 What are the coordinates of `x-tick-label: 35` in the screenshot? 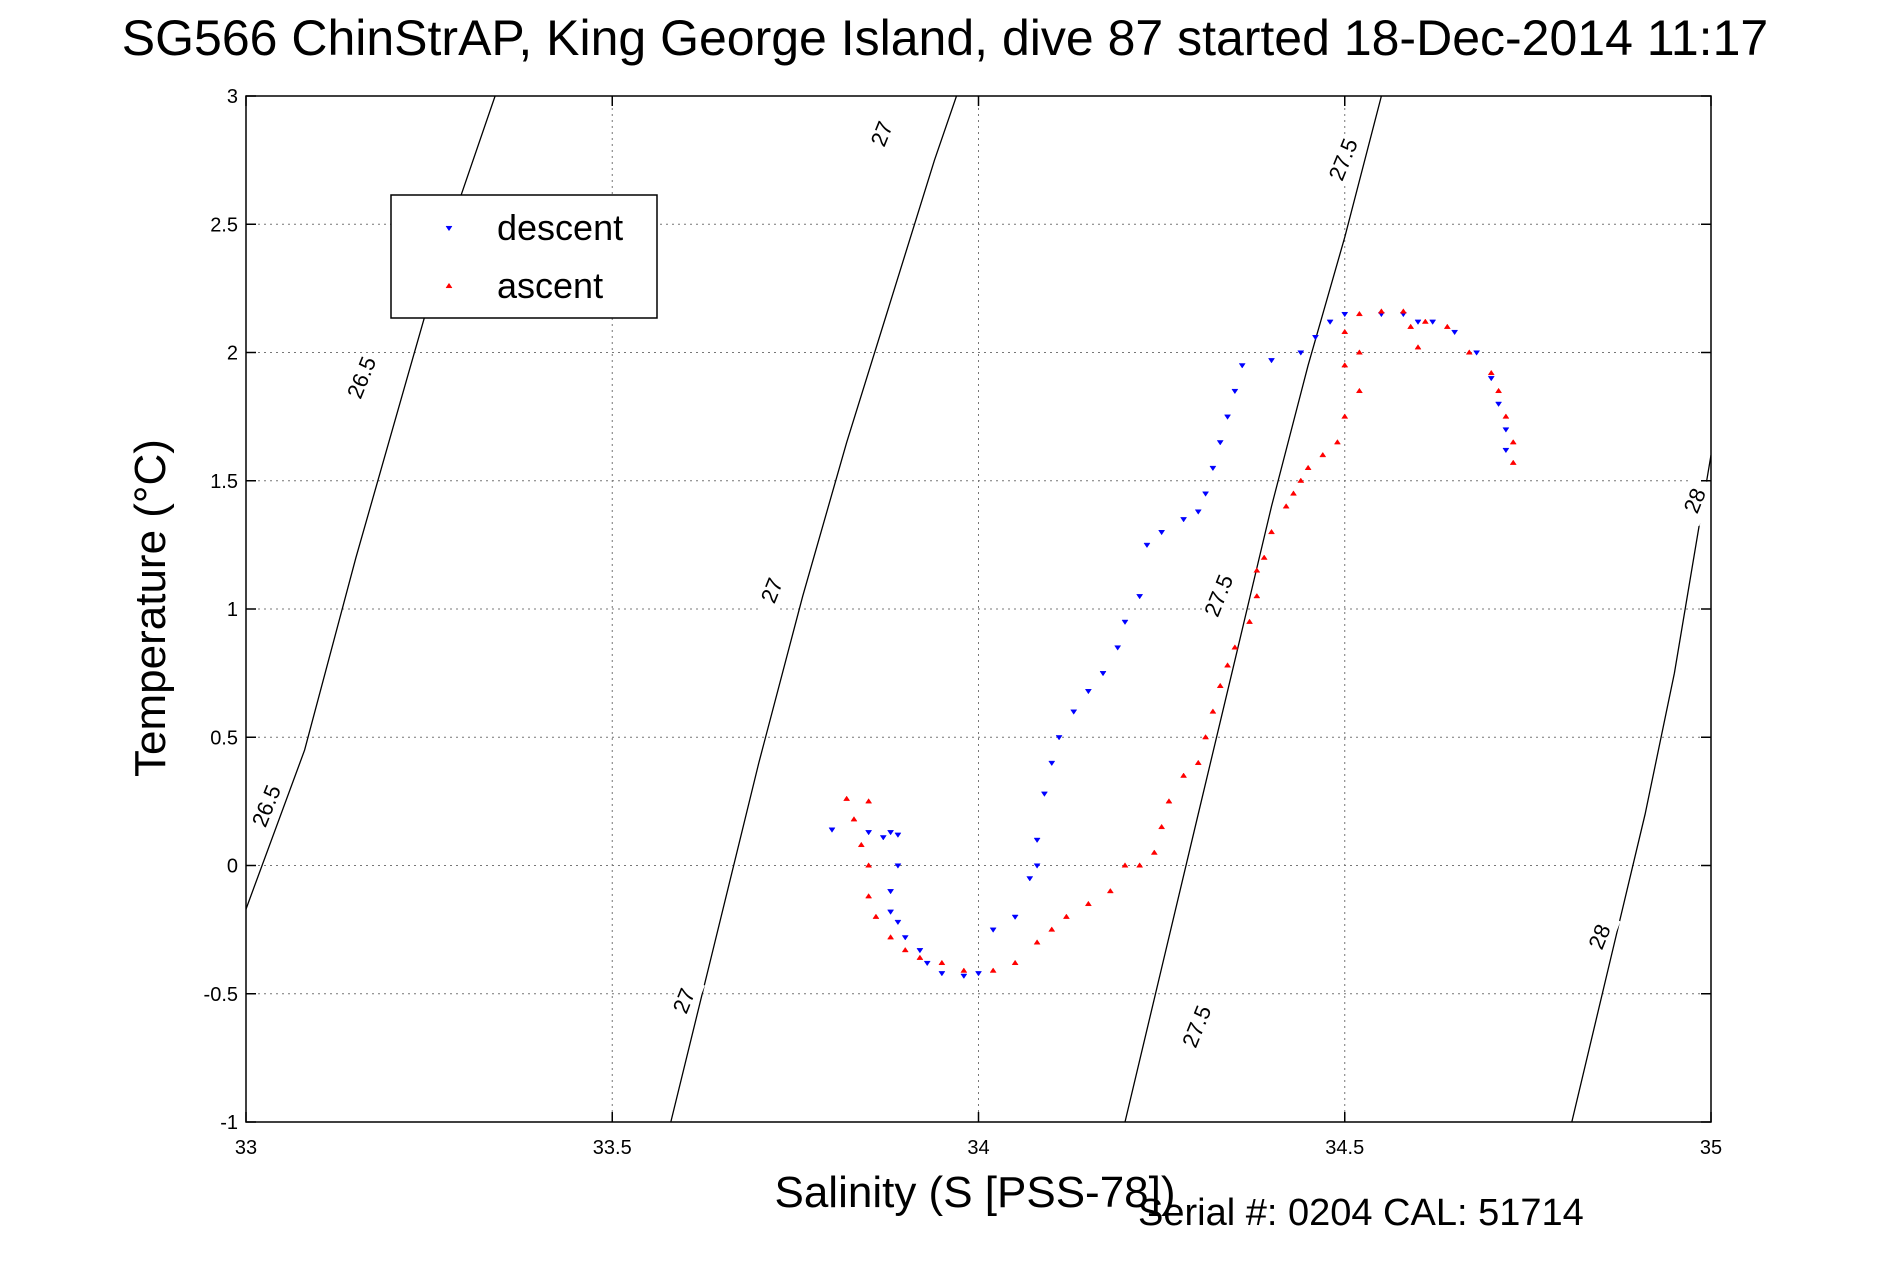 It's located at (1711, 1148).